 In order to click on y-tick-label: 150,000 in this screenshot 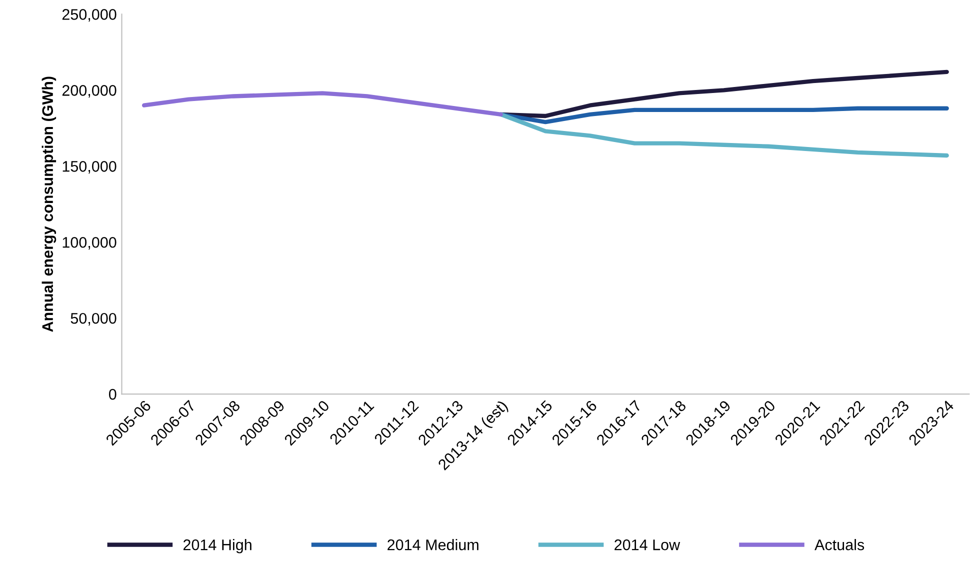, I will do `click(89, 167)`.